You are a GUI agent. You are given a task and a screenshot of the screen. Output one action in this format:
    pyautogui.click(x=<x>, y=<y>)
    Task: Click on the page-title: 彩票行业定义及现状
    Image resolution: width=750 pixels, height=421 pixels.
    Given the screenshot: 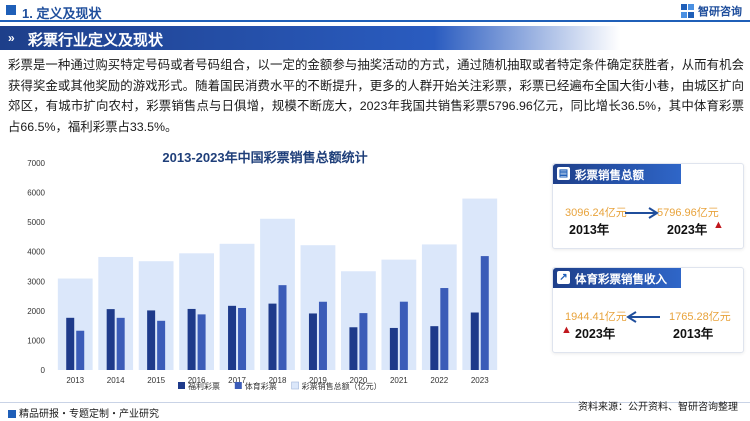 What is the action you would take?
    pyautogui.click(x=96, y=40)
    